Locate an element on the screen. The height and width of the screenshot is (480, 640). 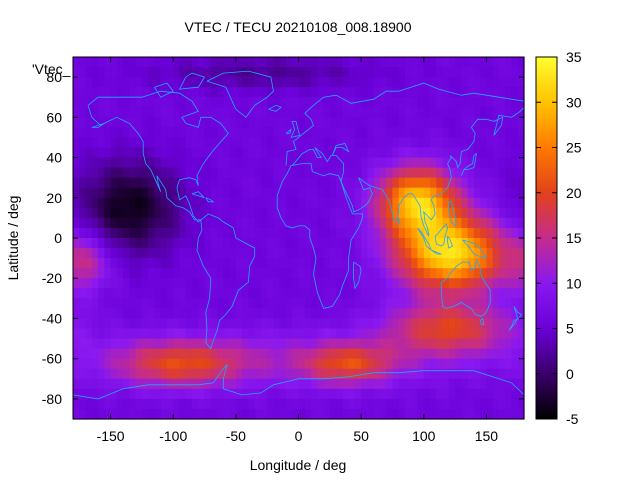
x-tick-label: -100 is located at coordinates (173, 436).